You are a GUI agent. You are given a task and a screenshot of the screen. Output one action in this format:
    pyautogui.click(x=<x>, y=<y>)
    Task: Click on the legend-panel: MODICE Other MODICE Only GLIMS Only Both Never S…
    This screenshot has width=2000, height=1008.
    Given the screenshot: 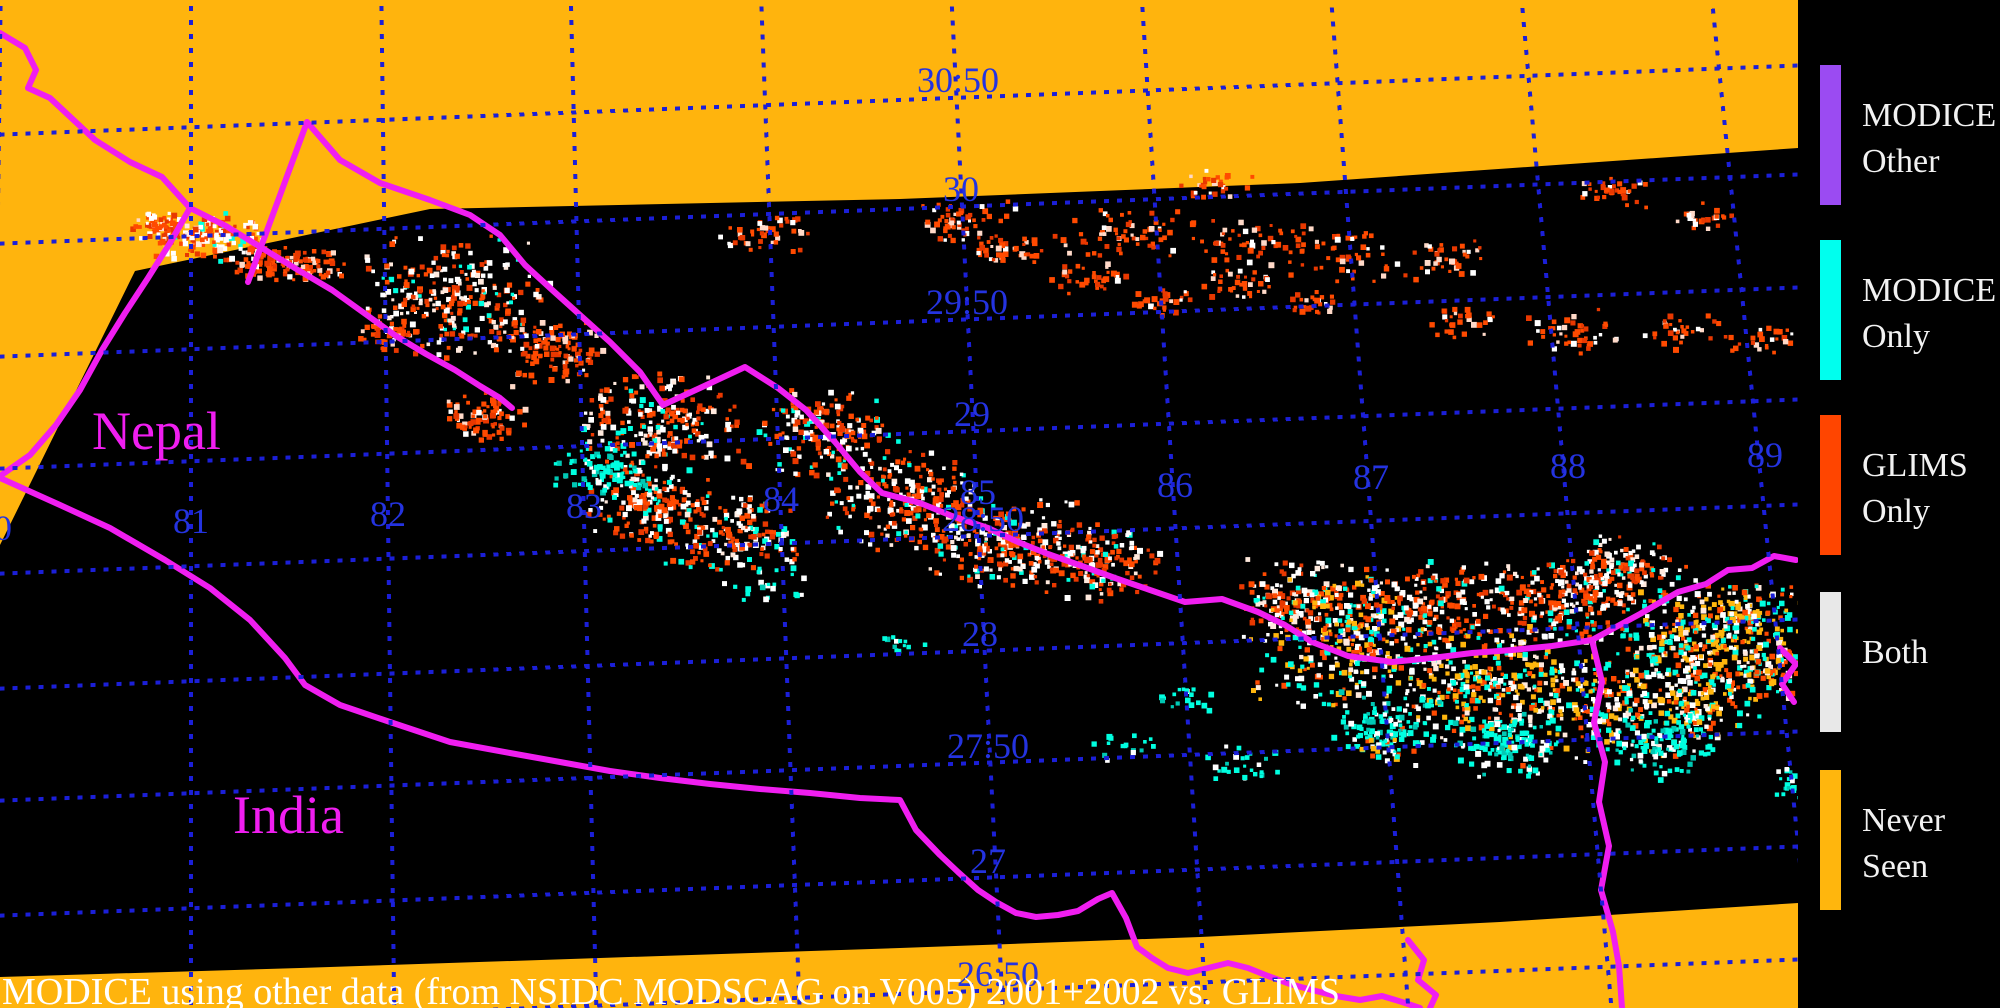 What is the action you would take?
    pyautogui.click(x=1899, y=504)
    